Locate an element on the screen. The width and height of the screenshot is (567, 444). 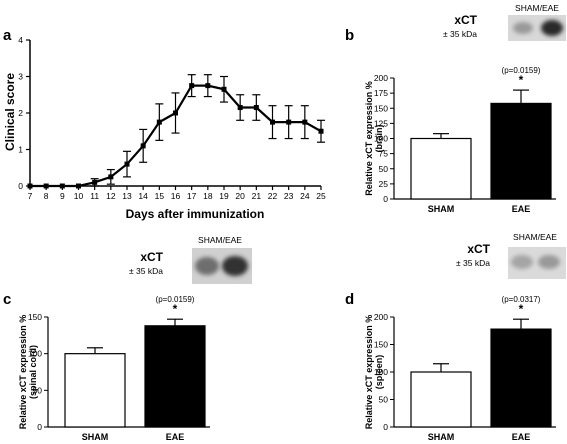
panel-c-blot-lanes: SHAM/EAE is located at coordinates (220, 240).